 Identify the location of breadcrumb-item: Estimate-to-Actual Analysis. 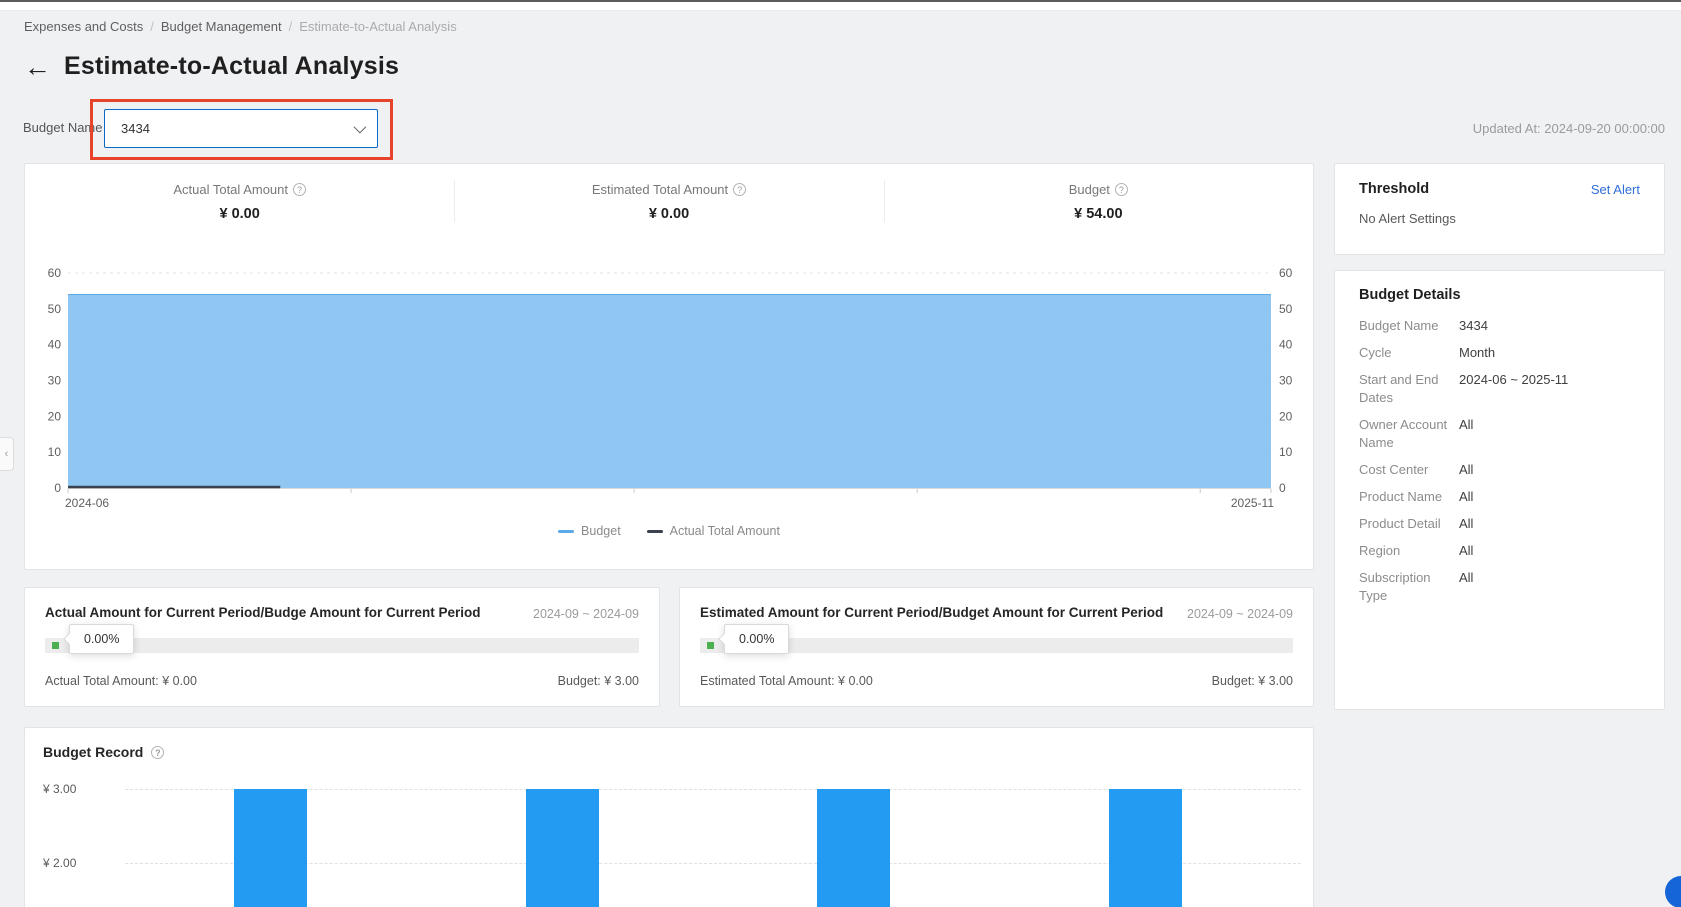
(378, 26).